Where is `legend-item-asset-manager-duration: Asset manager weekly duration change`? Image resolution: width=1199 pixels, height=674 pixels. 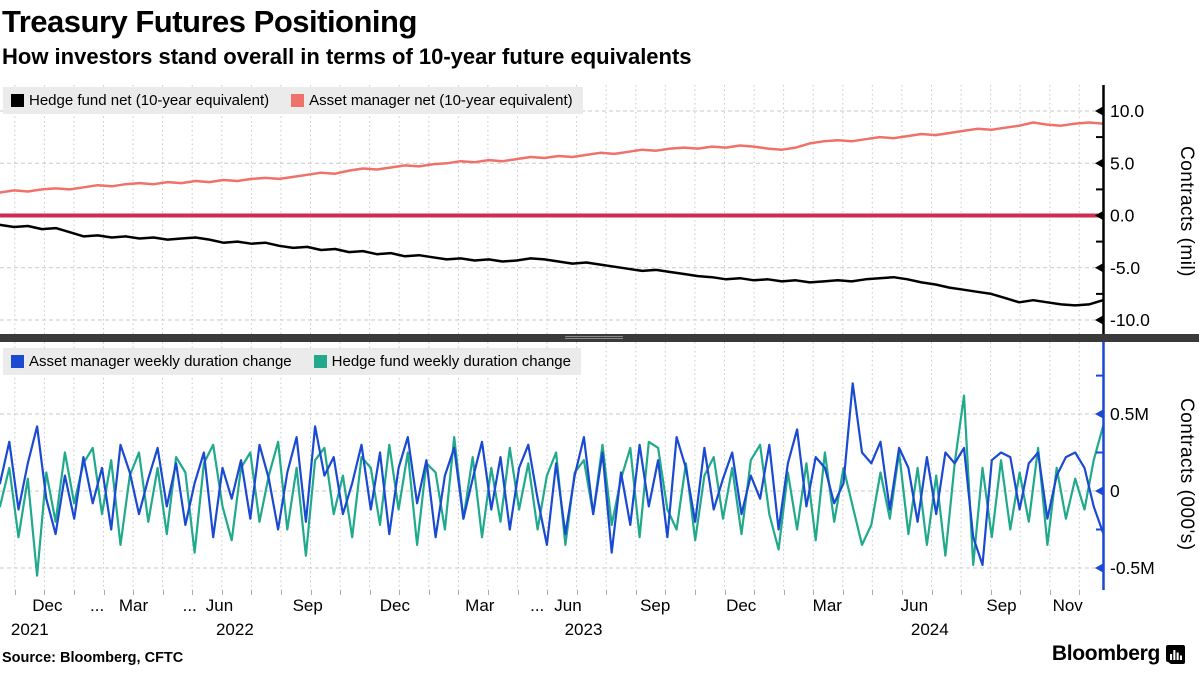 legend-item-asset-manager-duration: Asset manager weekly duration change is located at coordinates (151, 361).